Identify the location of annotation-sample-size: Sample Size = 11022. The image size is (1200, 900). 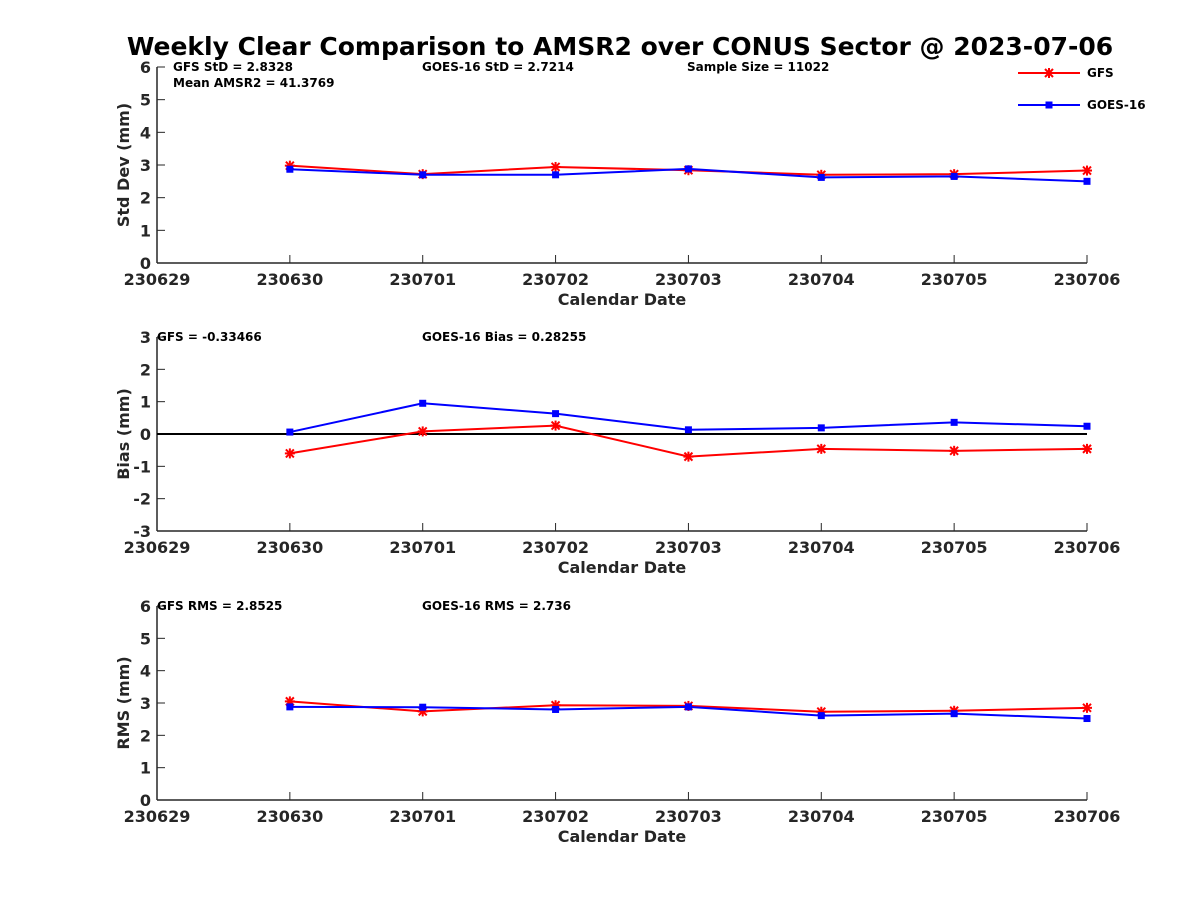
(758, 67).